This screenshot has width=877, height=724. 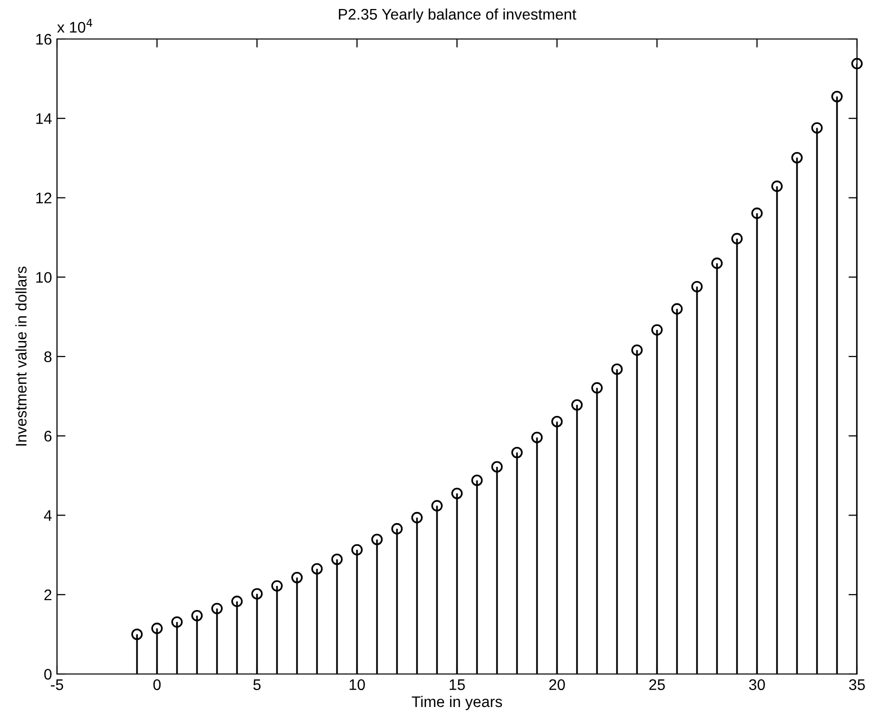 I want to click on y-tick-label: 16, so click(x=44, y=39).